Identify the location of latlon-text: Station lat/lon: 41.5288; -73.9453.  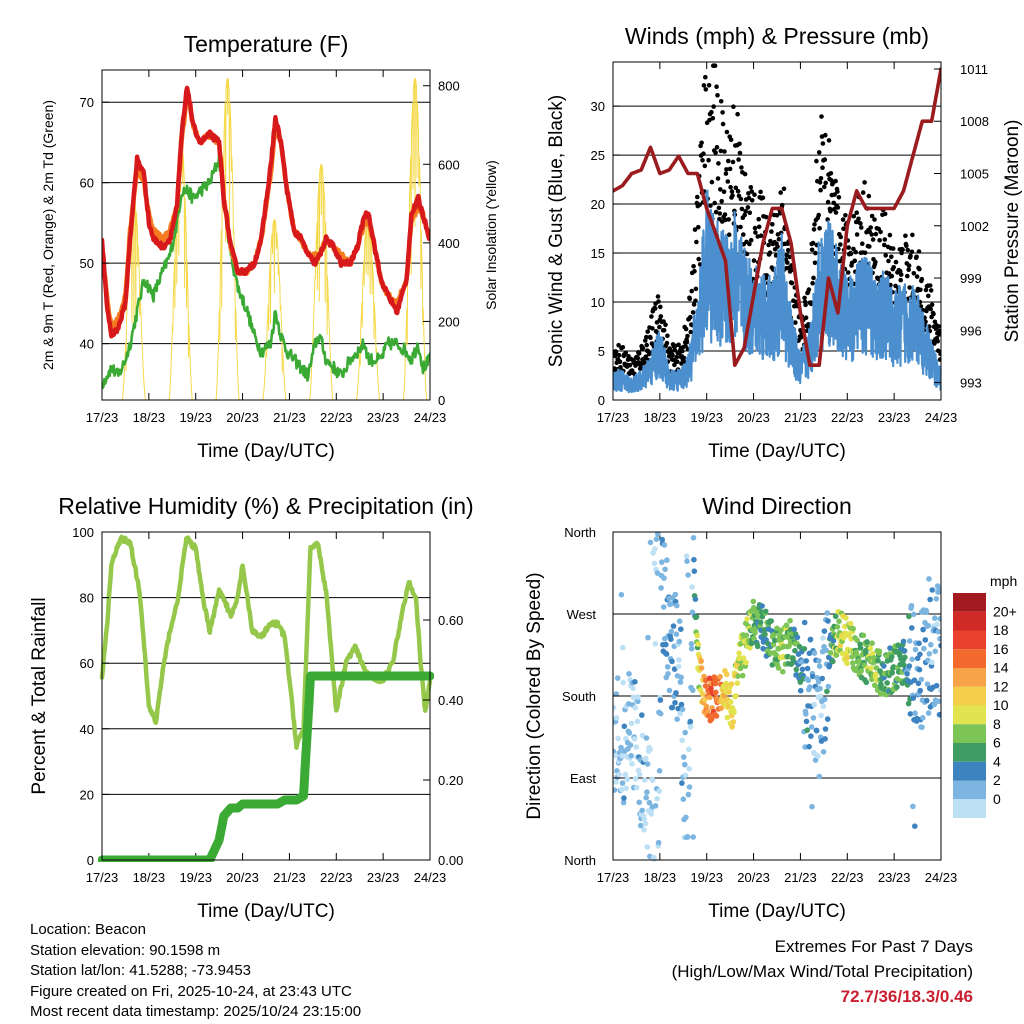
(141, 970).